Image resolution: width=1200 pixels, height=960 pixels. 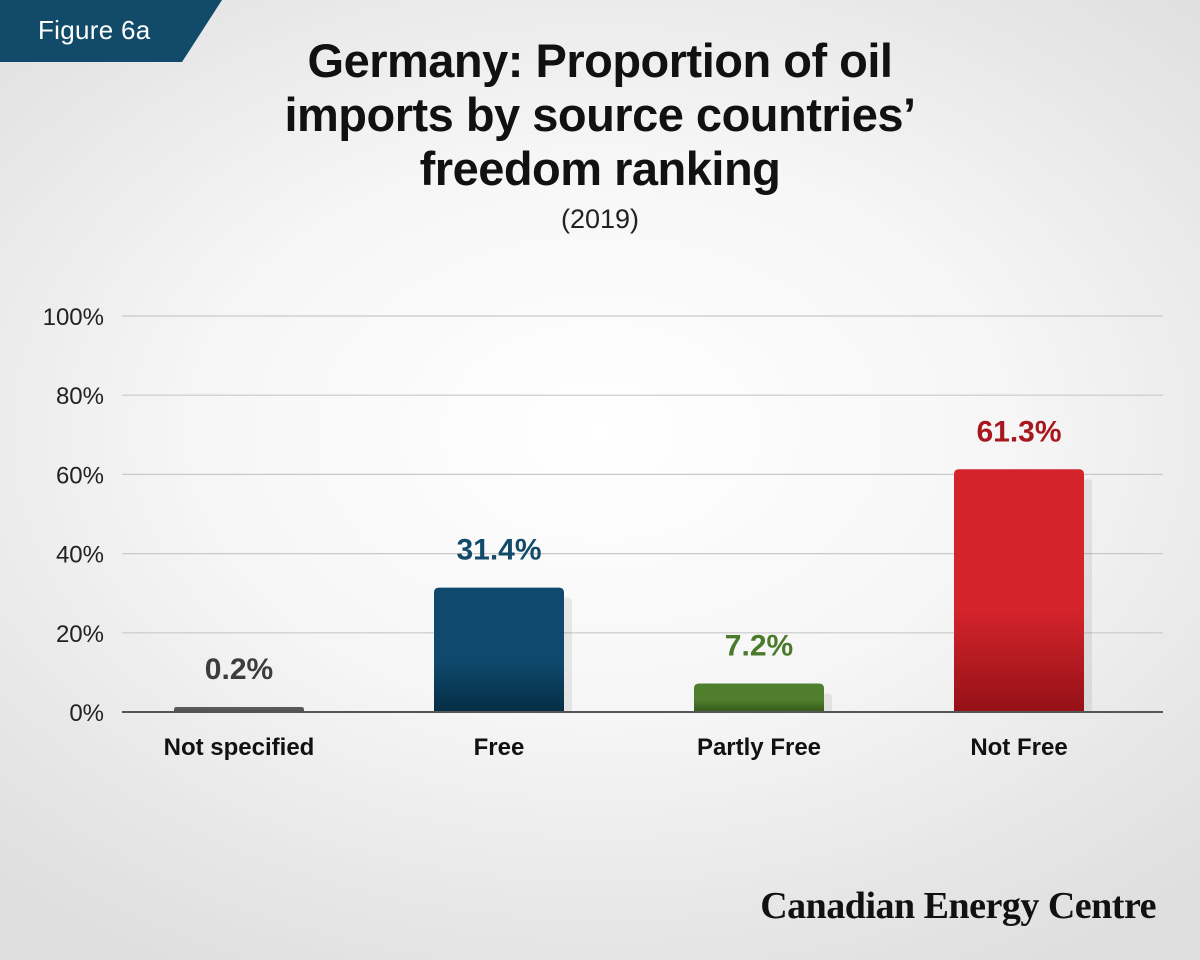 I want to click on data-label: 61.3%, so click(x=1018, y=431).